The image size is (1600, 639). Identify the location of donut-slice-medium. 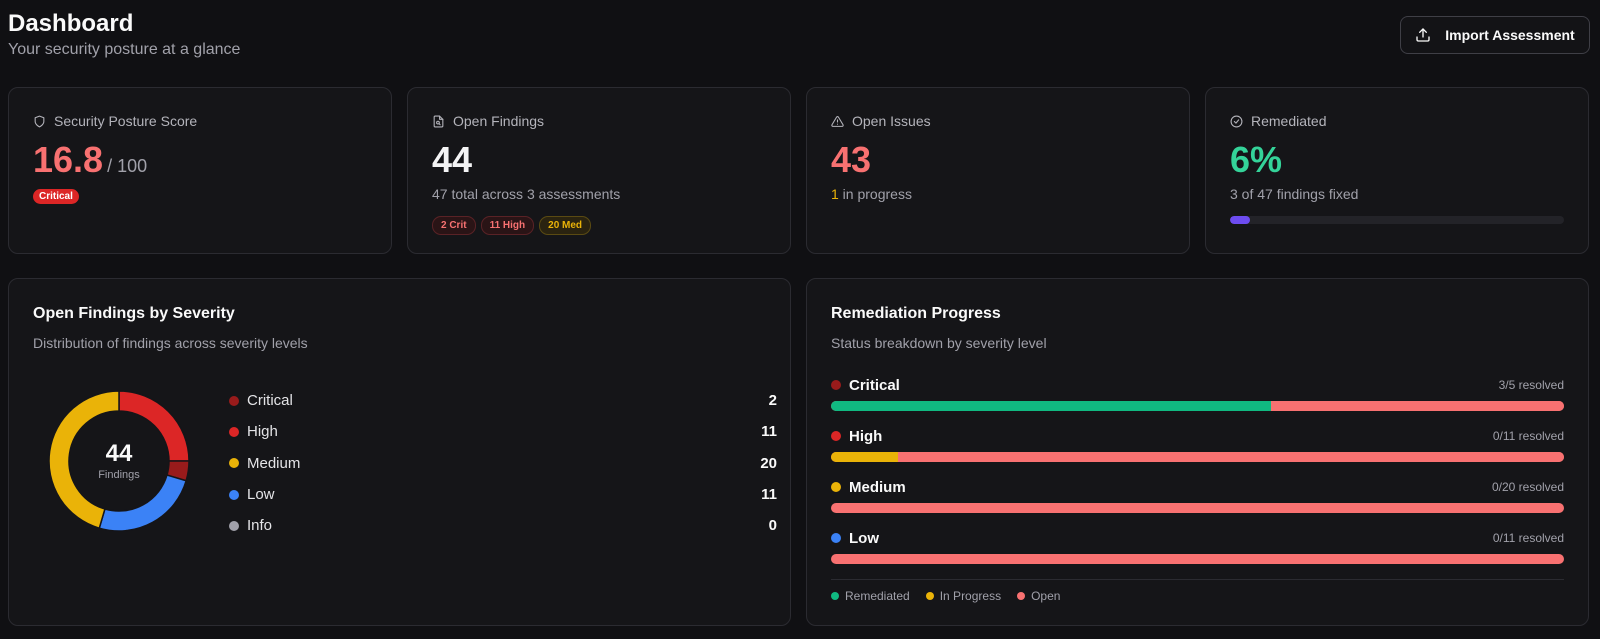
(84, 460).